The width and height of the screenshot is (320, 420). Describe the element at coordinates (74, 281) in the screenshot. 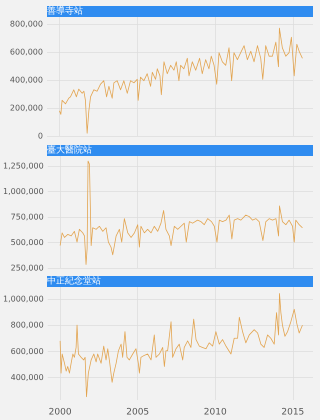

I see `chart-title: 中正紀念堂站` at that location.